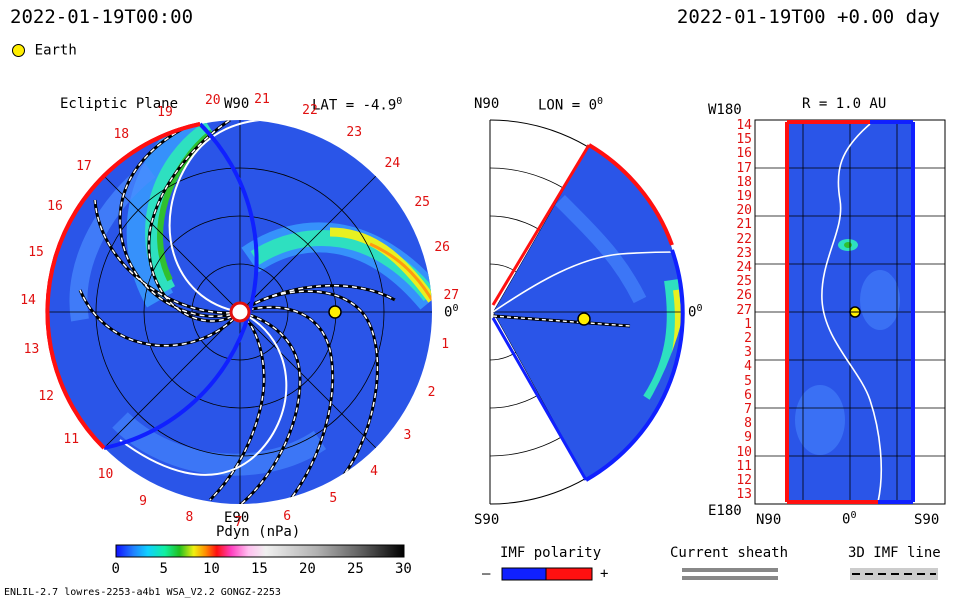  I want to click on colorbar-title: Pdyn (nPa), so click(258, 532).